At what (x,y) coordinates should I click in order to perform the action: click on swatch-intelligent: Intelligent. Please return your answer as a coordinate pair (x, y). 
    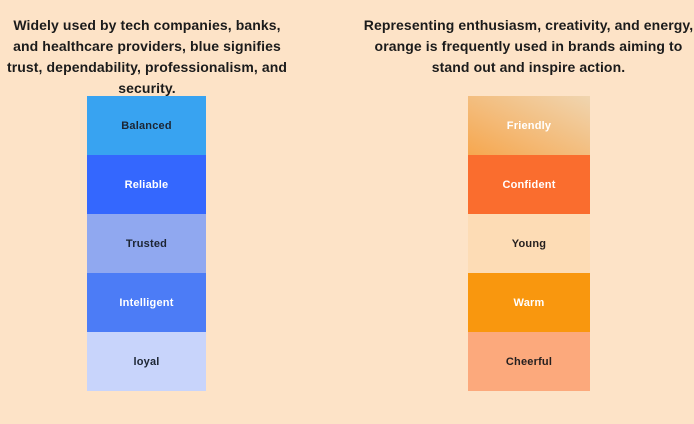
    Looking at the image, I should click on (146, 302).